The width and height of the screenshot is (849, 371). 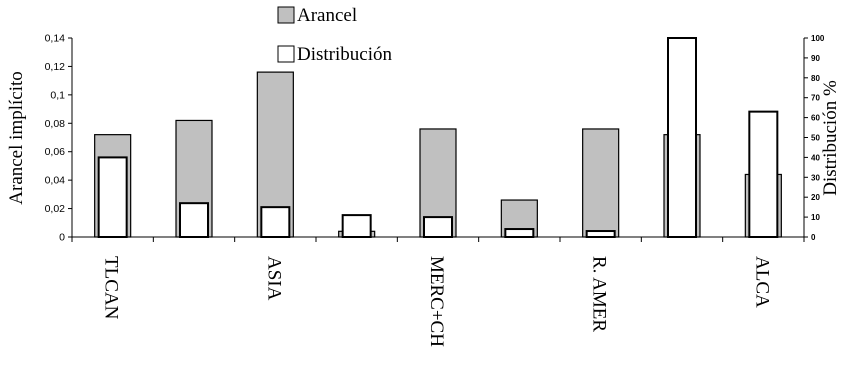 I want to click on right-tick-label-2: 20, so click(x=815, y=197).